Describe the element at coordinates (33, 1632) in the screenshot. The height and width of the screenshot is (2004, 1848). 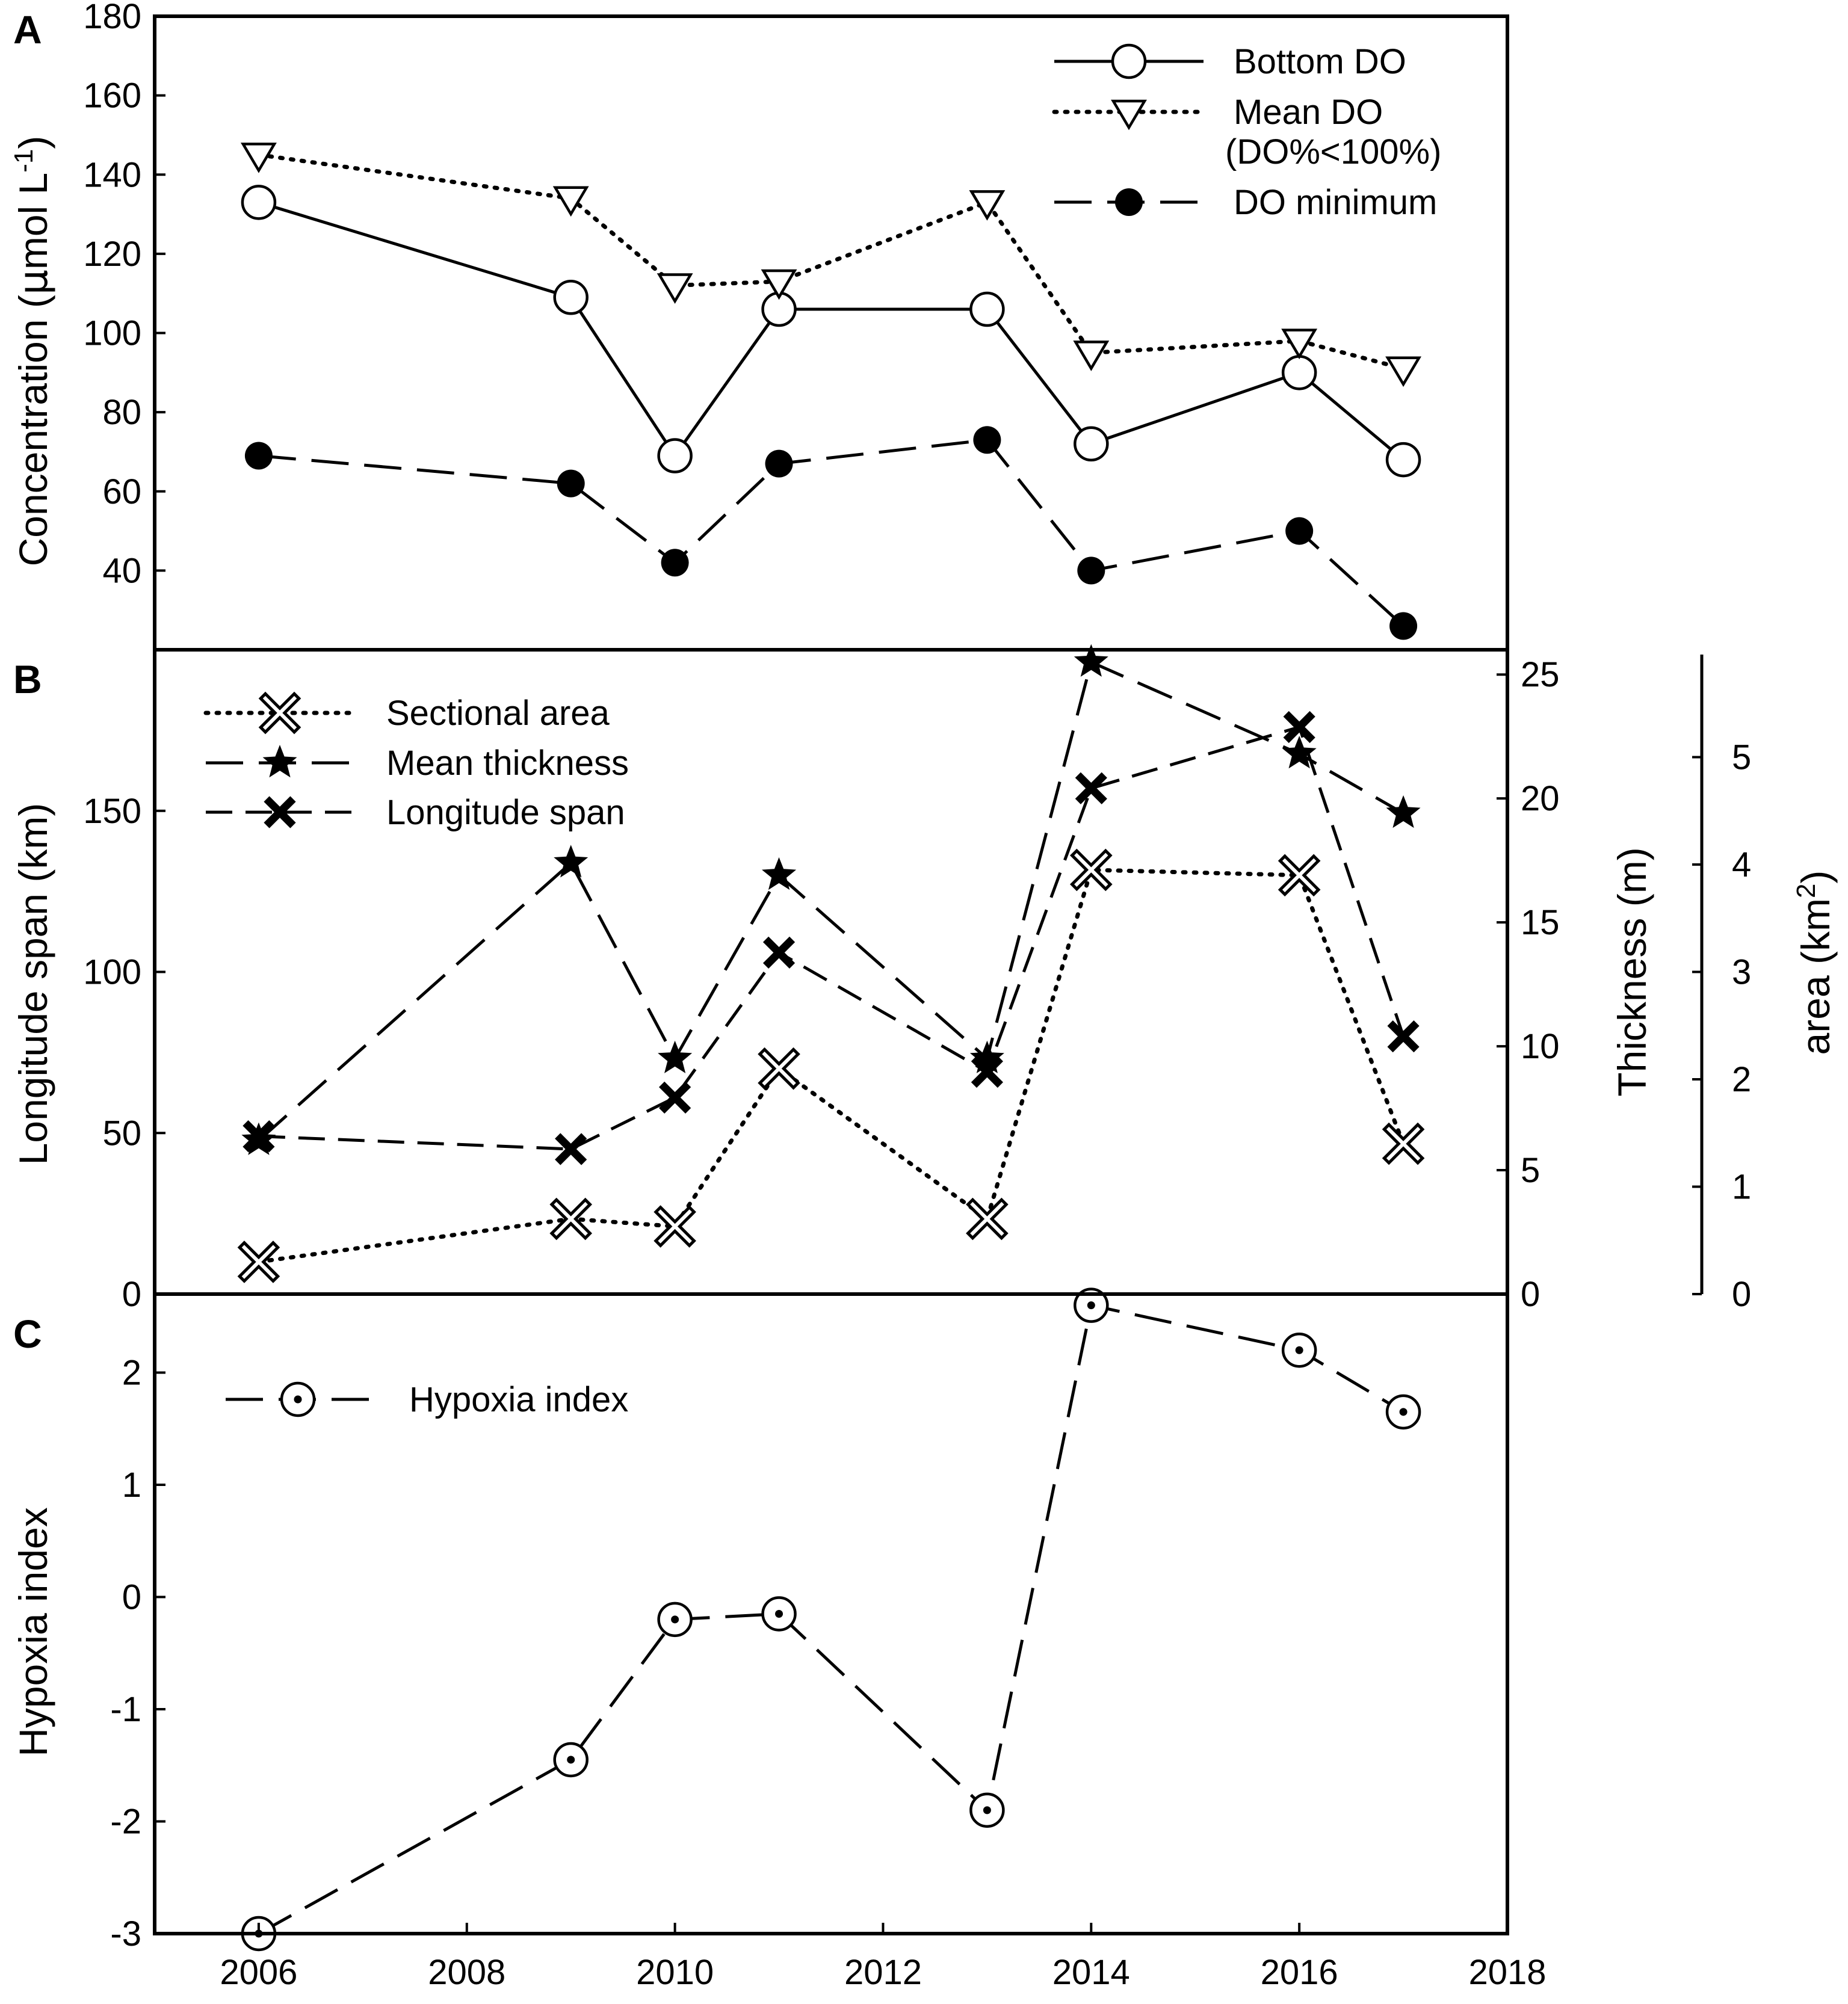
I see `panel-c-ylabel: Hypoxia index` at that location.